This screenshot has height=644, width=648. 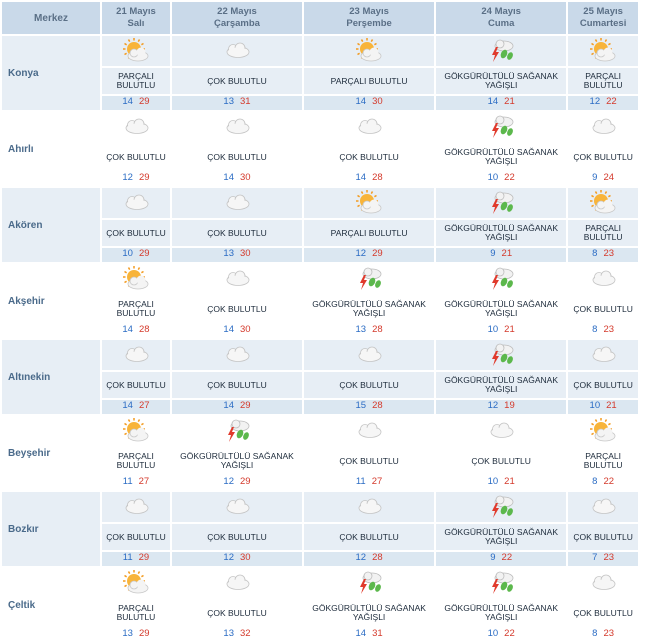 What do you see at coordinates (237, 255) in the screenshot?
I see `temperature-range: 13 30` at bounding box center [237, 255].